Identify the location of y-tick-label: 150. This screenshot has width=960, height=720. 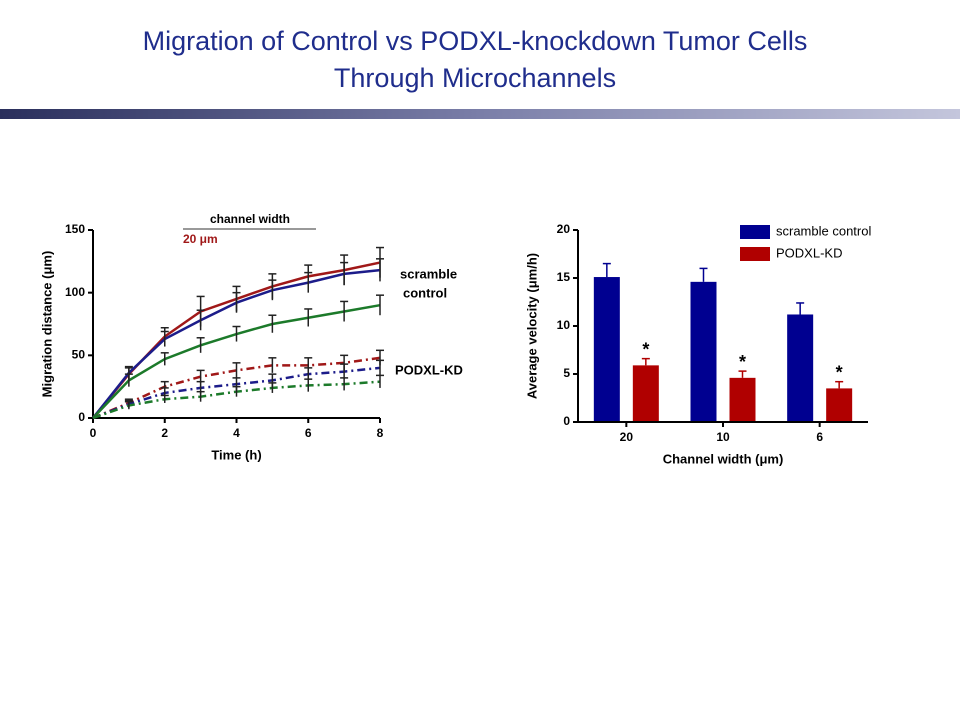
(75, 229).